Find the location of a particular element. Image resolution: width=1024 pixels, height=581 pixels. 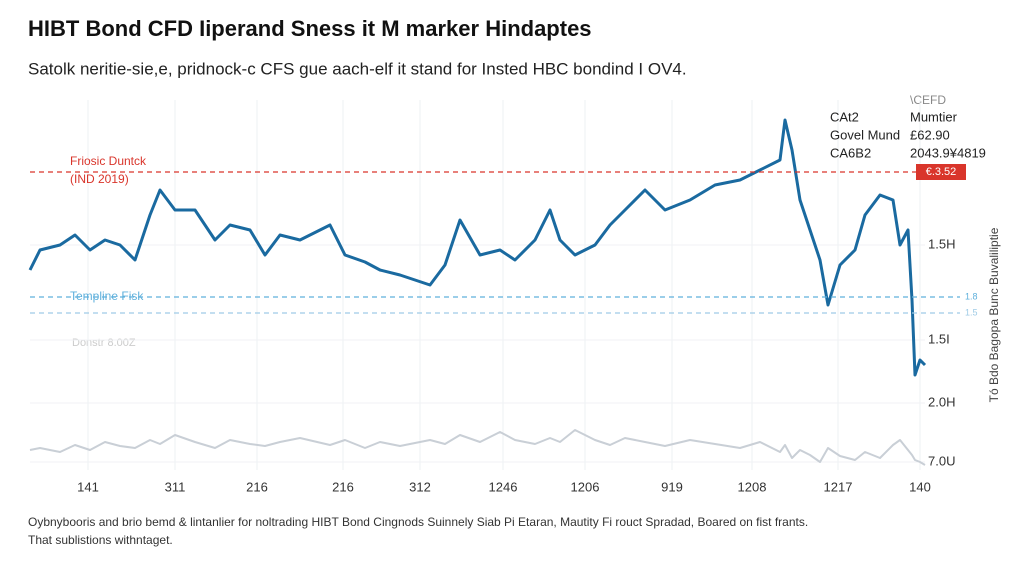

series-line is located at coordinates (477, 447).